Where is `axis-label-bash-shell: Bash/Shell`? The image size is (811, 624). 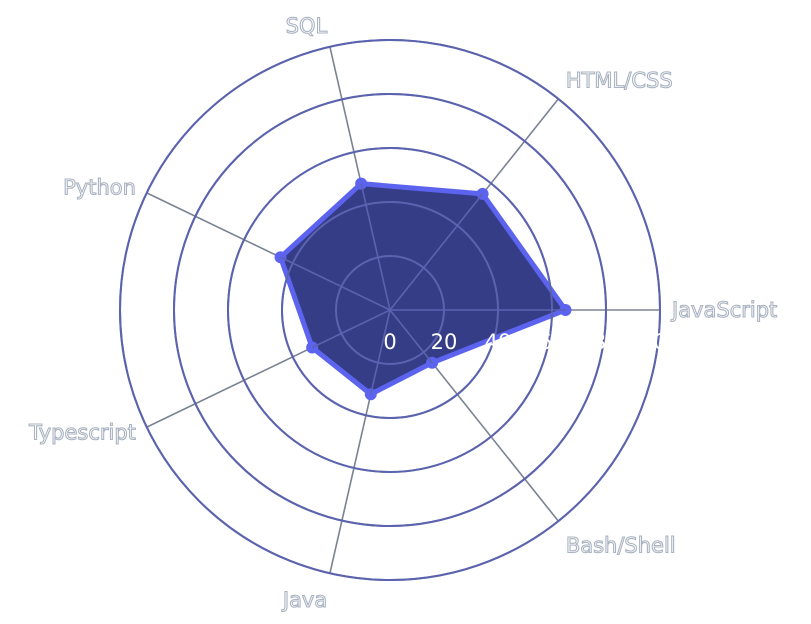
axis-label-bash-shell: Bash/Shell is located at coordinates (621, 545).